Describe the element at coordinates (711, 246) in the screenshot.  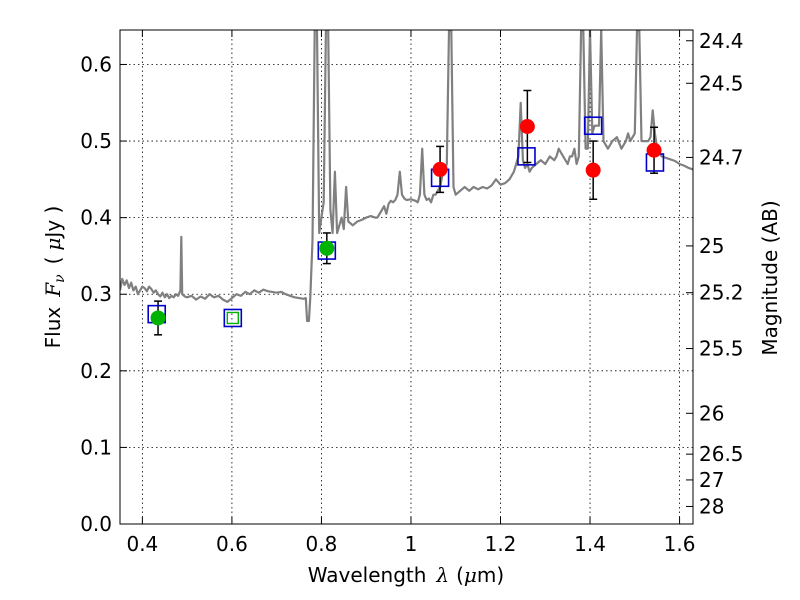
I see `y2-tick-label: 25` at that location.